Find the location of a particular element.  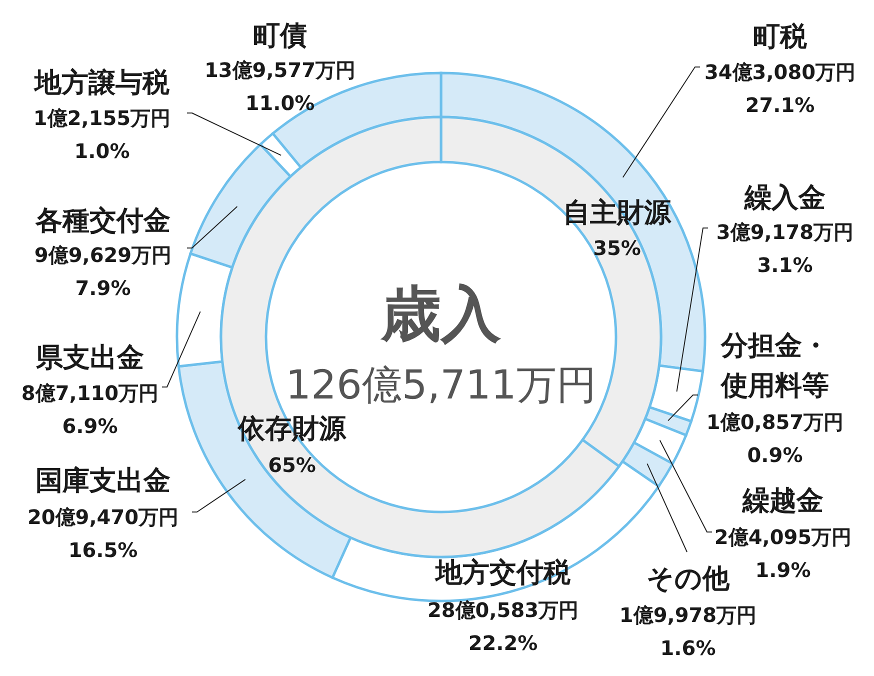

data-label: 9億9,629万円 7.9% is located at coordinates (103, 271).